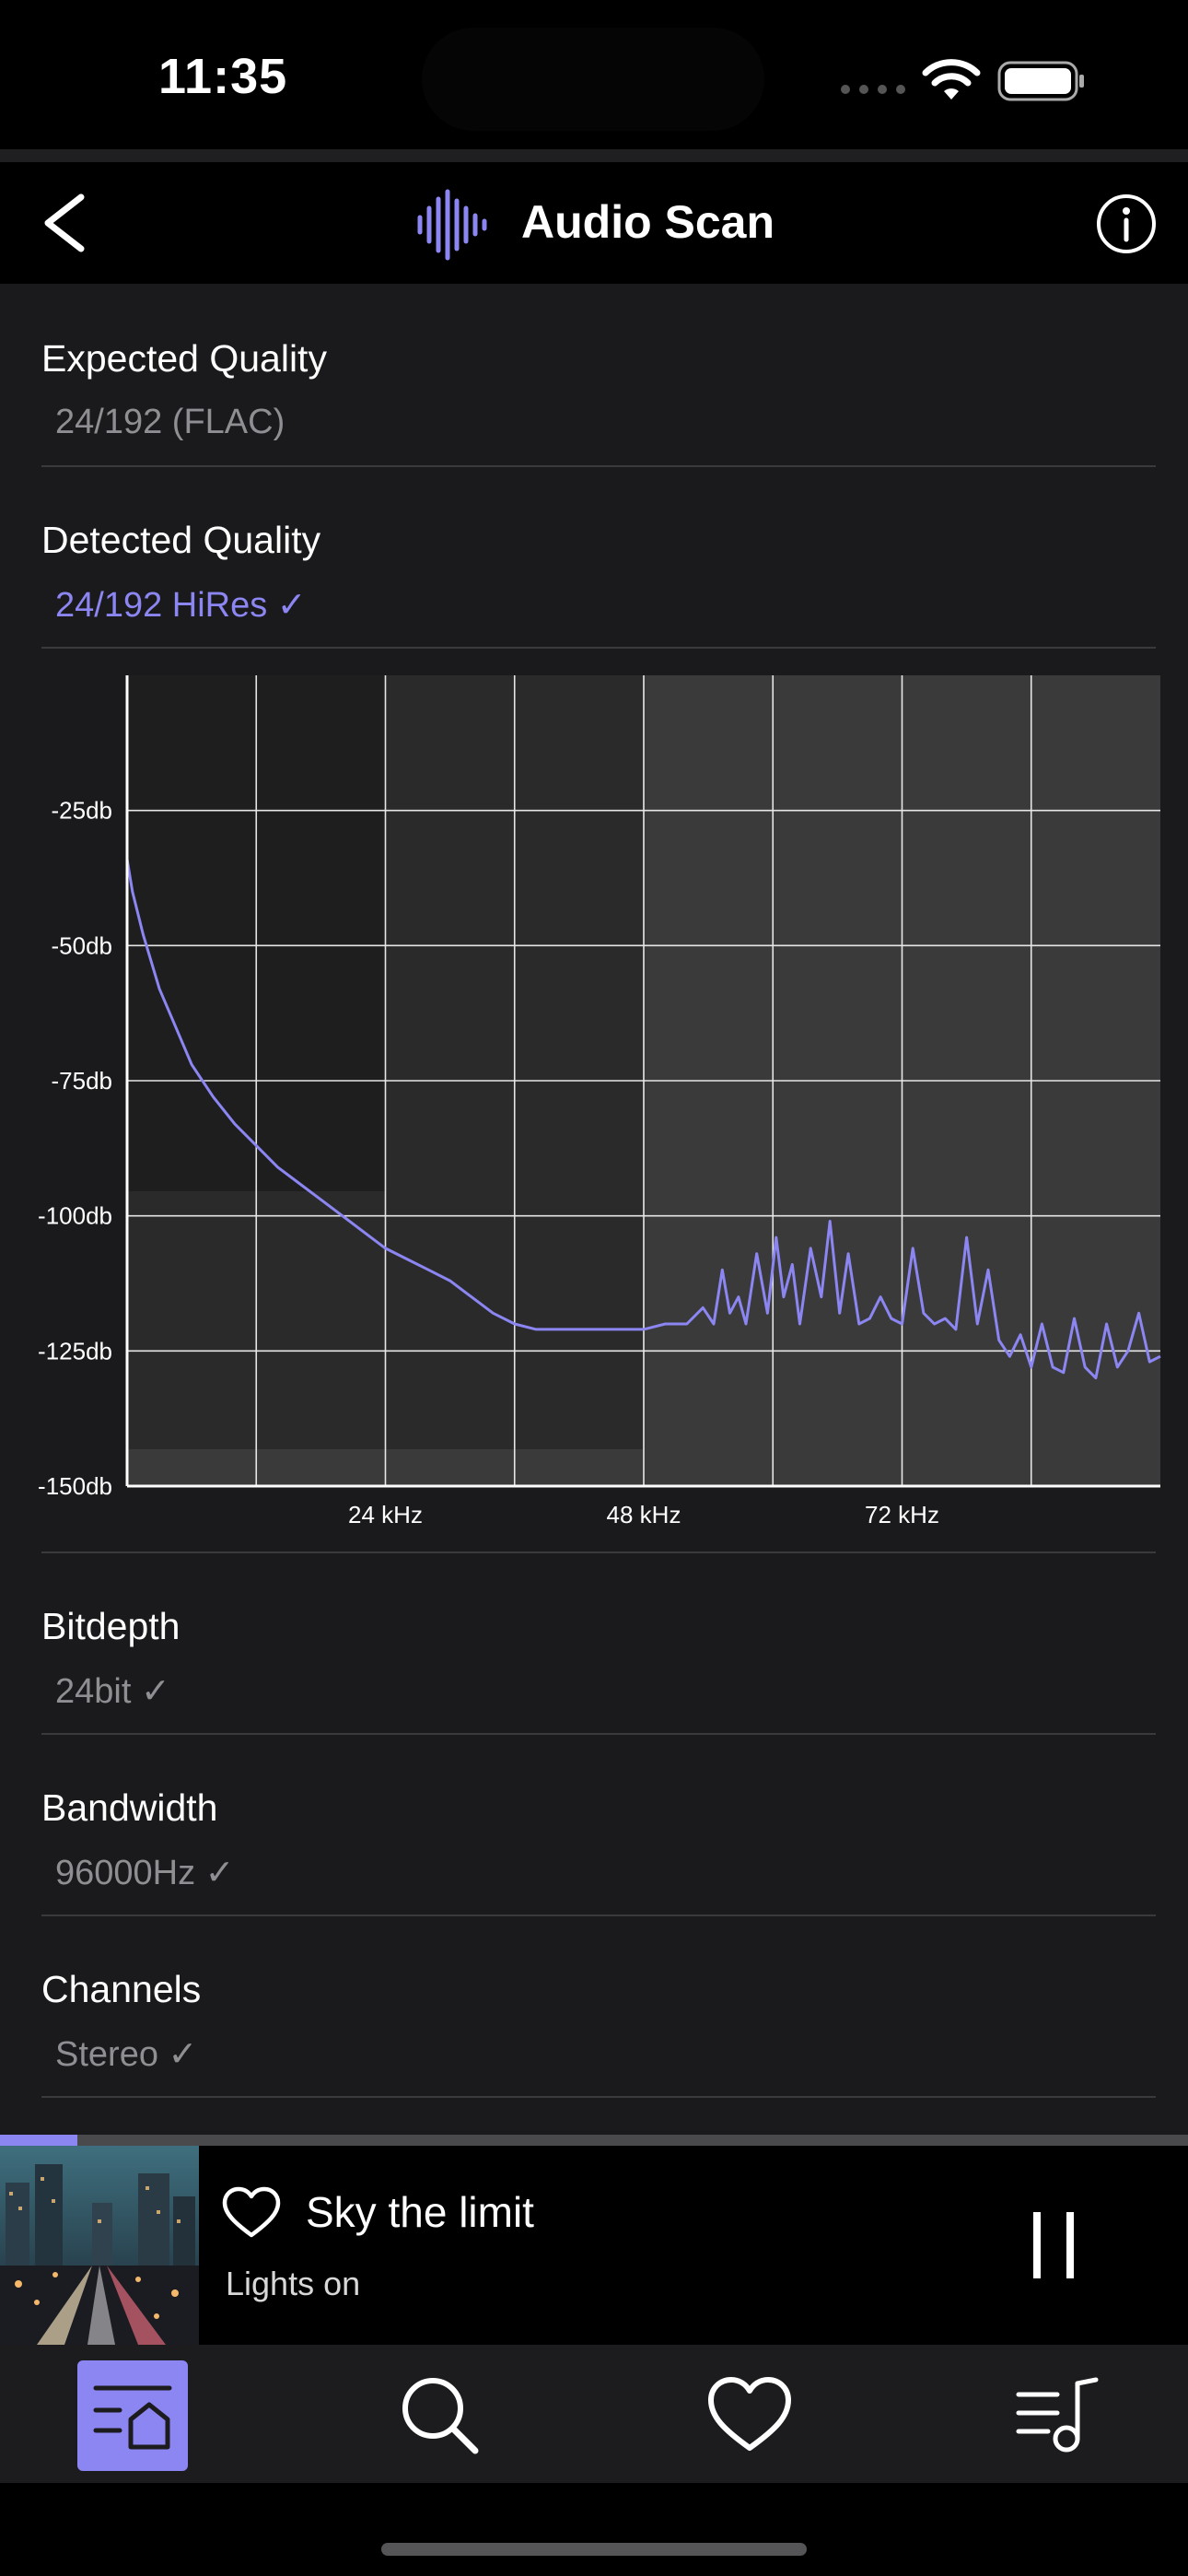 The width and height of the screenshot is (1188, 2576). What do you see at coordinates (184, 358) in the screenshot?
I see `expected-quality-label: Expected Quality` at bounding box center [184, 358].